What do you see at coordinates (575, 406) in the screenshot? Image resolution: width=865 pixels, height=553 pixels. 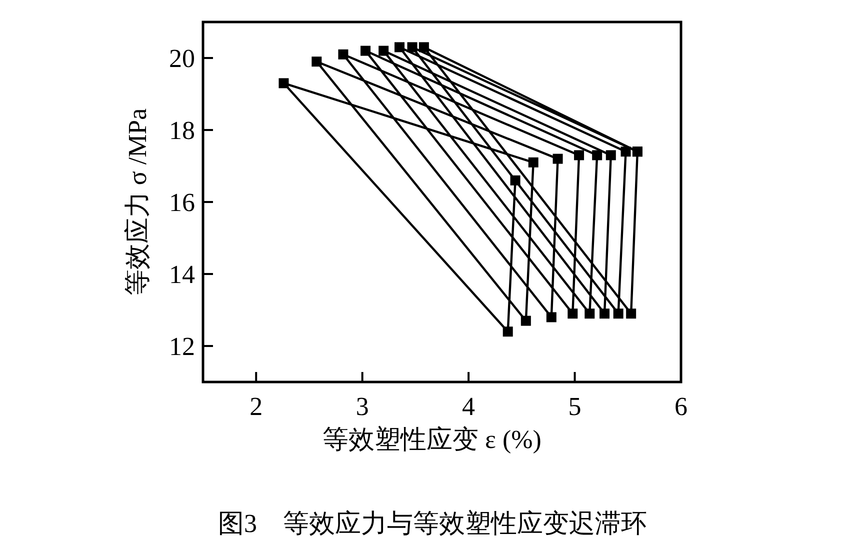 I see `x-tick-label: 5` at bounding box center [575, 406].